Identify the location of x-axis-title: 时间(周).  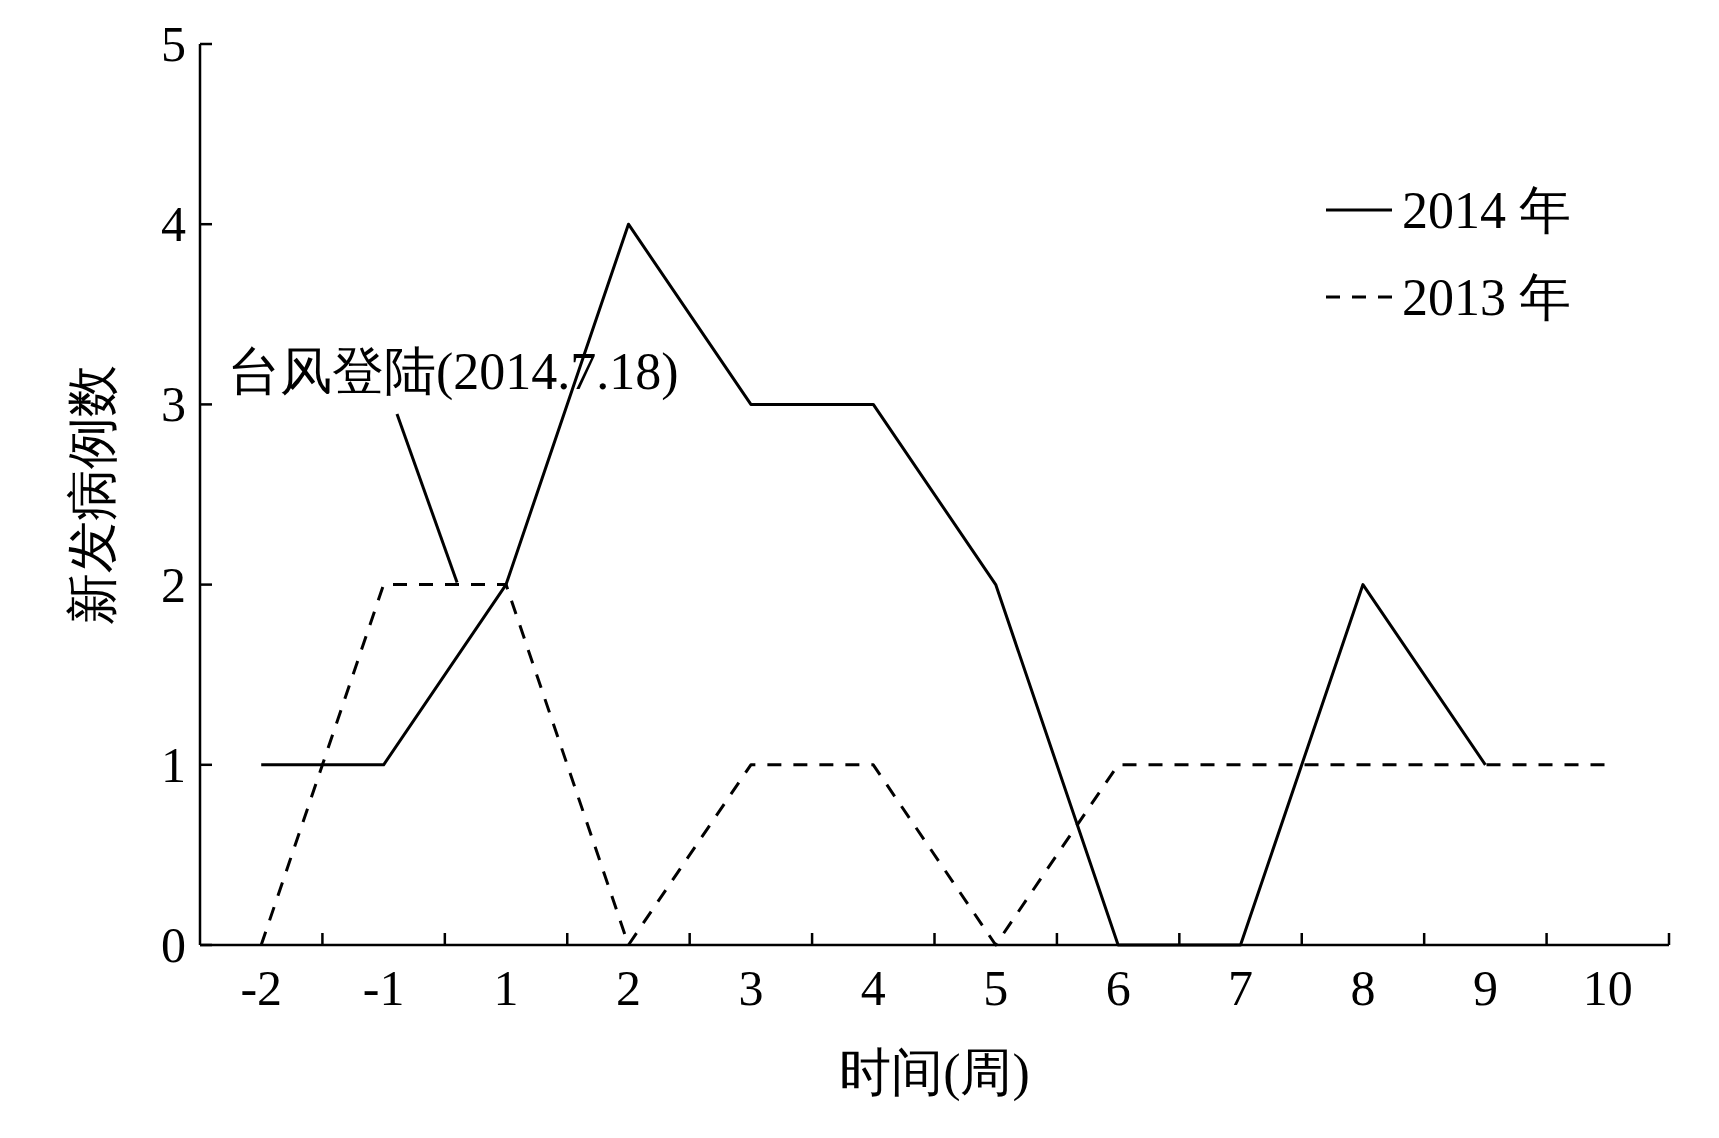
(934, 1073).